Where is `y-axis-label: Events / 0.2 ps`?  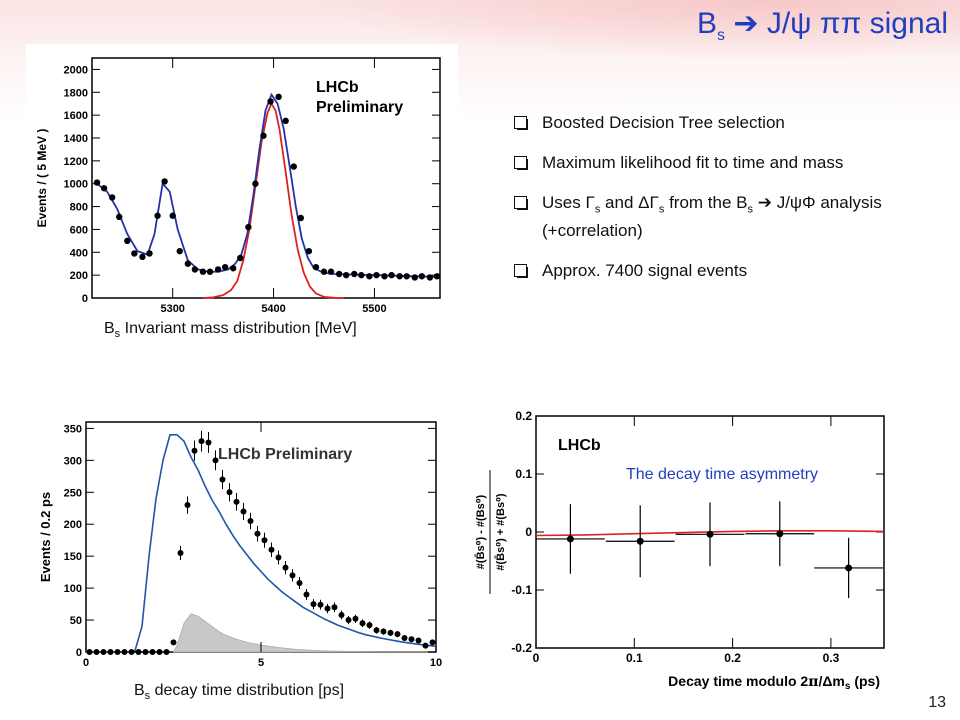 y-axis-label: Events / 0.2 ps is located at coordinates (45, 537).